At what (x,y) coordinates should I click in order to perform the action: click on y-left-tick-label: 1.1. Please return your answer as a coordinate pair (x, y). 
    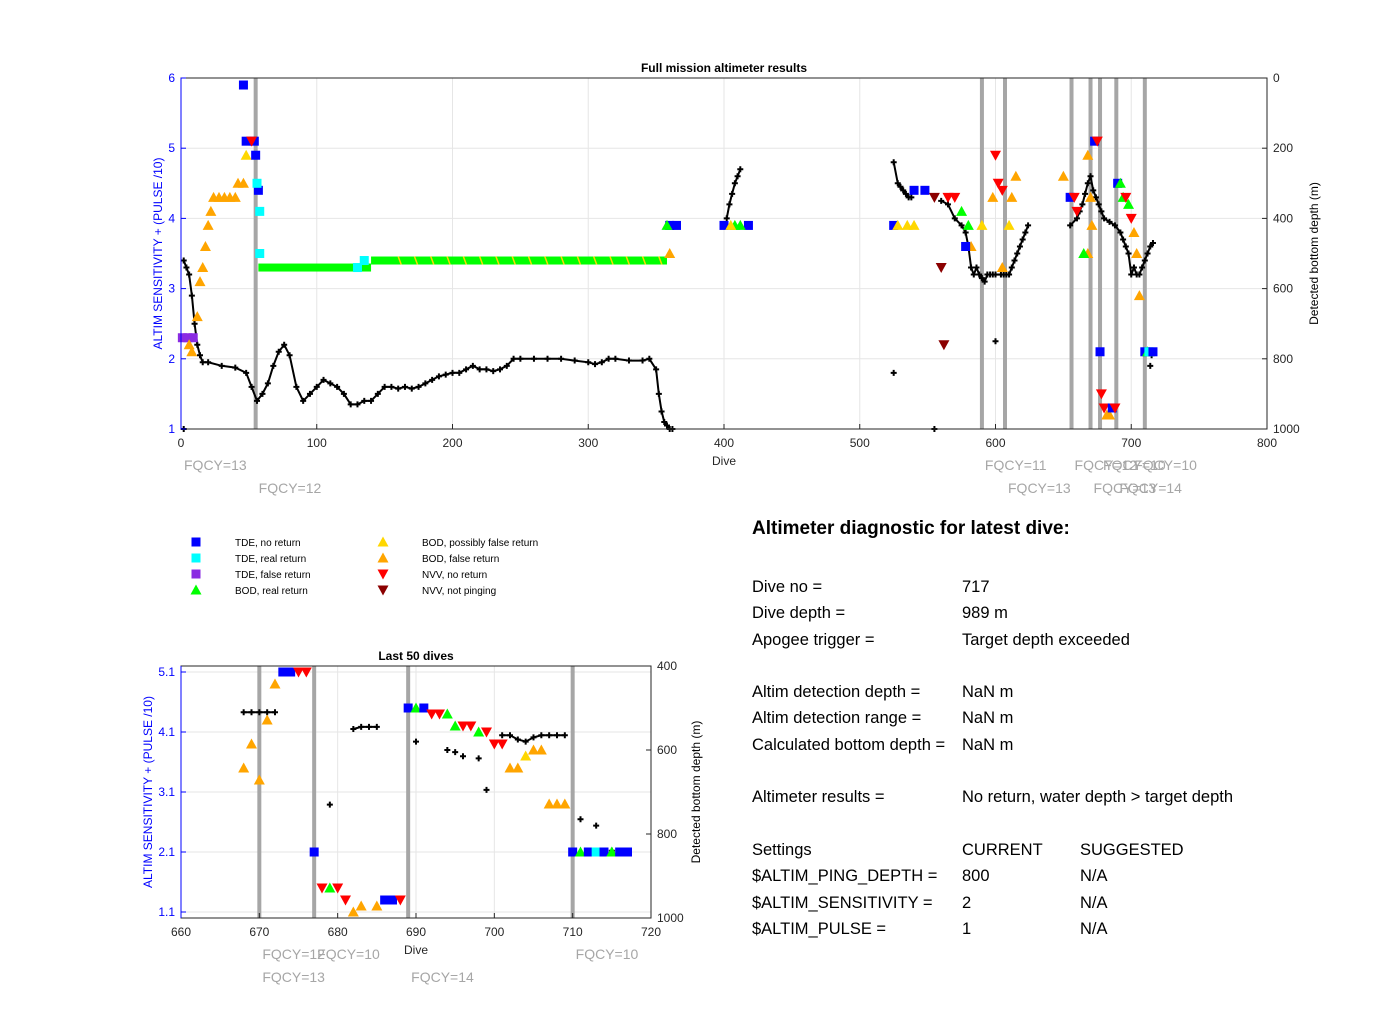
    Looking at the image, I should click on (166, 912).